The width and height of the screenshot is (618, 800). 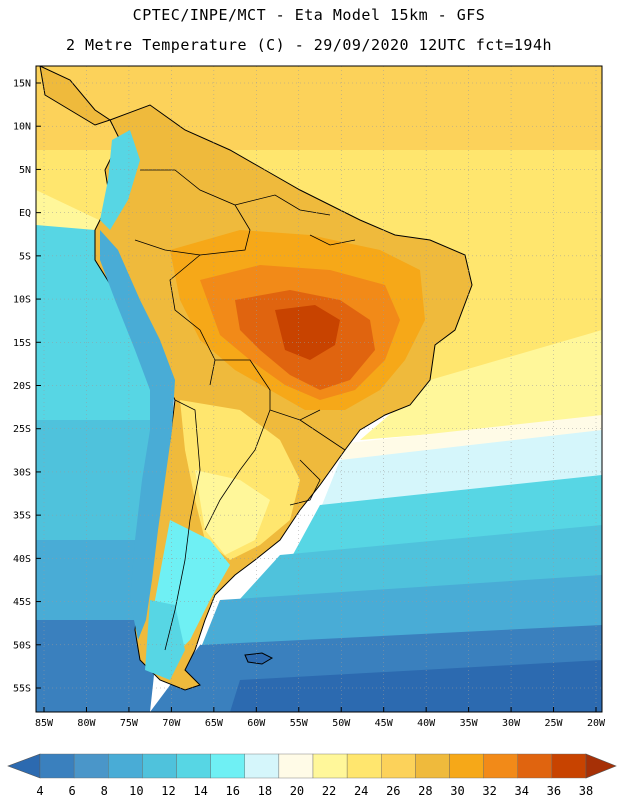 What do you see at coordinates (22, 343) in the screenshot?
I see `lat-label: 15S` at bounding box center [22, 343].